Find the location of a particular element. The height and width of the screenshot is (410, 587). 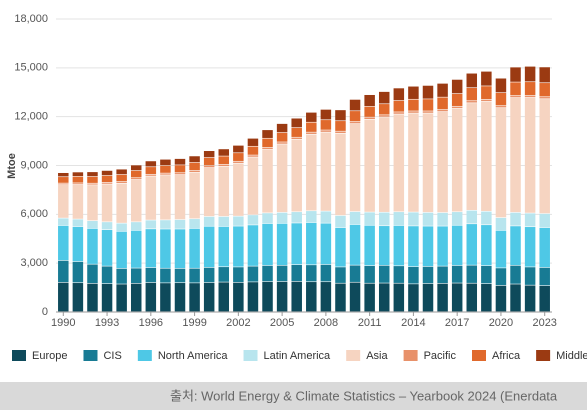

x-tick-label: 1999 is located at coordinates (194, 323).